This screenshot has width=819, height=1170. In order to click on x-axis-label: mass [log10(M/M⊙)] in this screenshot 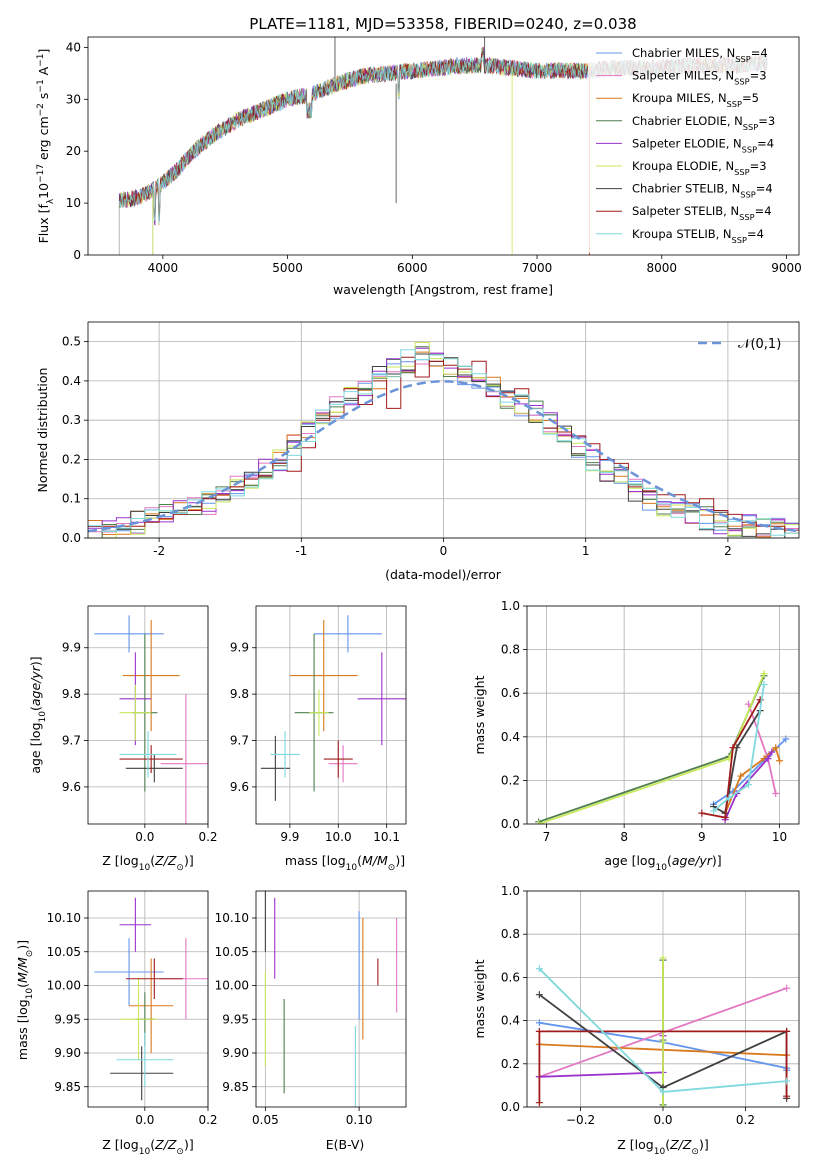, I will do `click(345, 863)`.